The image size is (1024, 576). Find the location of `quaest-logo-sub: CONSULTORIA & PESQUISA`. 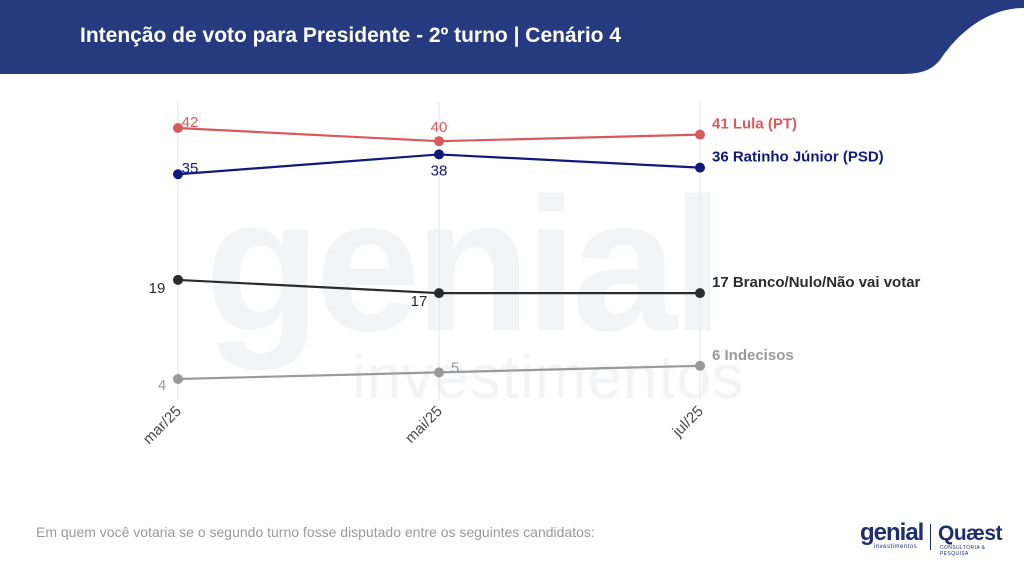

quaest-logo-sub: CONSULTORIA & PESQUISA is located at coordinates (963, 551).